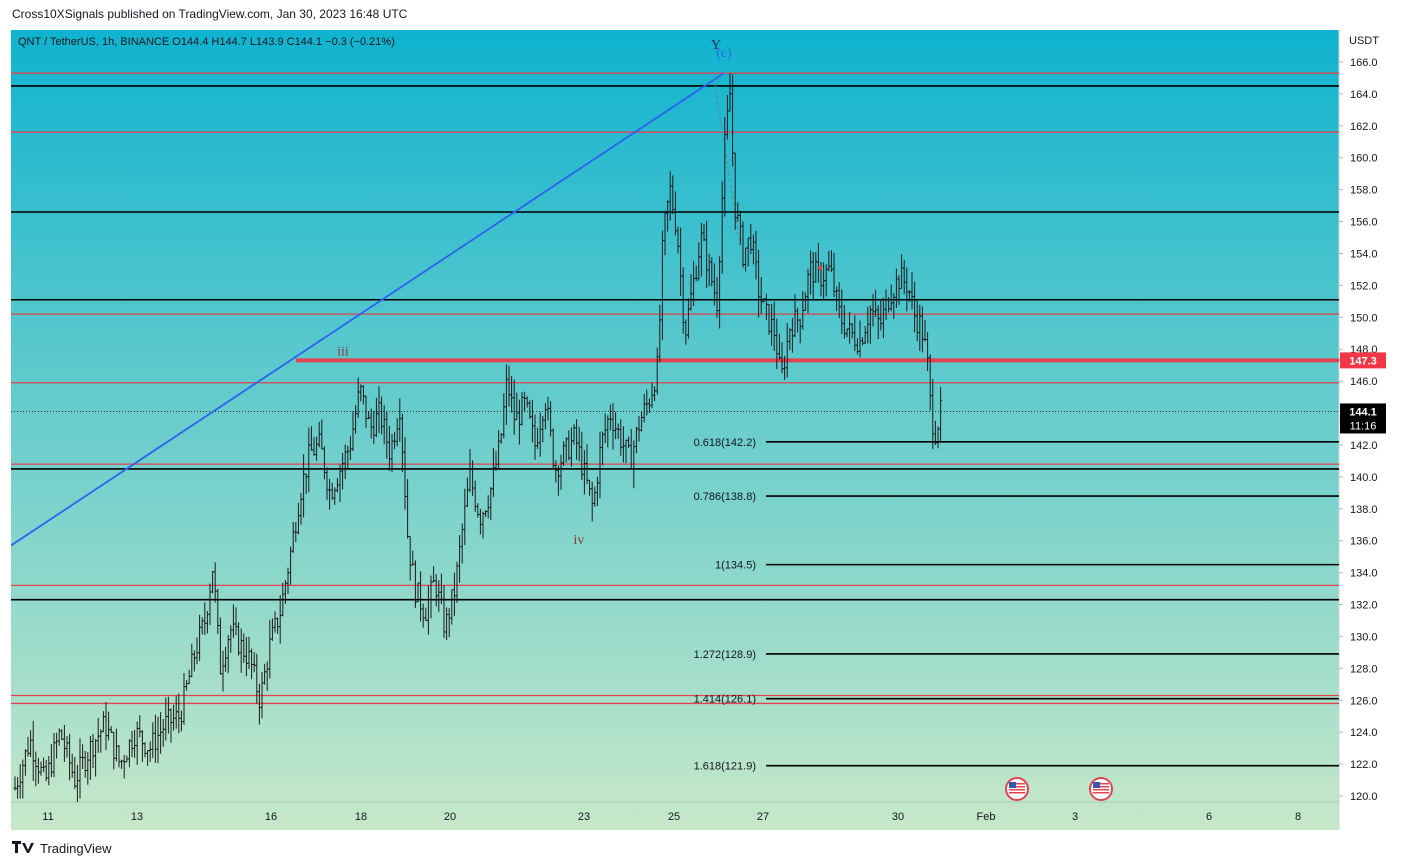 Image resolution: width=1405 pixels, height=865 pixels. Describe the element at coordinates (1364, 254) in the screenshot. I see `y-axis-tick-label: 154.0` at that location.